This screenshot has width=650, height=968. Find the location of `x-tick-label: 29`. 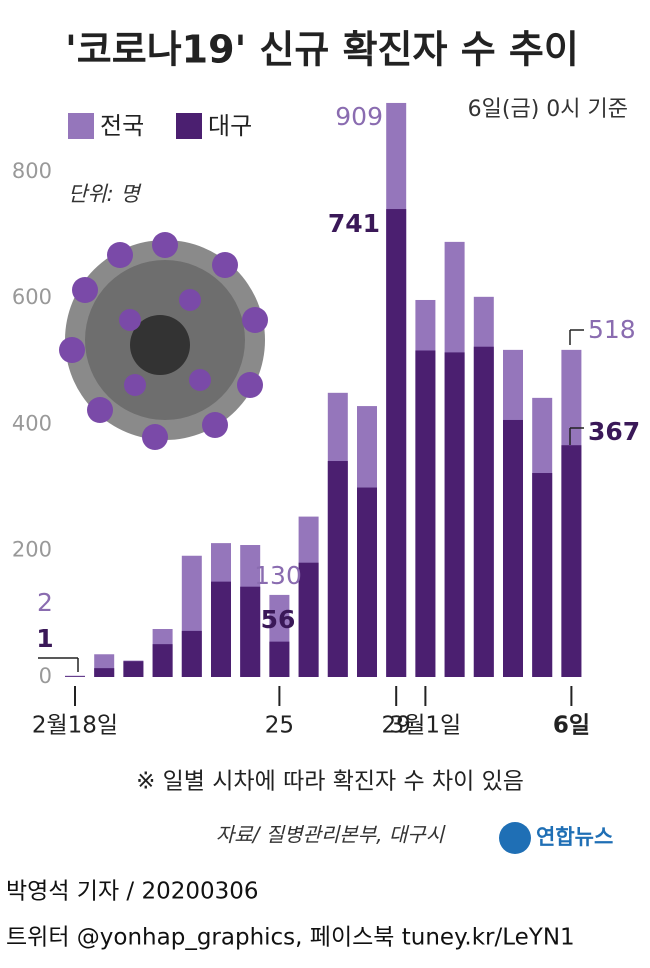

x-tick-label: 29 is located at coordinates (396, 726).